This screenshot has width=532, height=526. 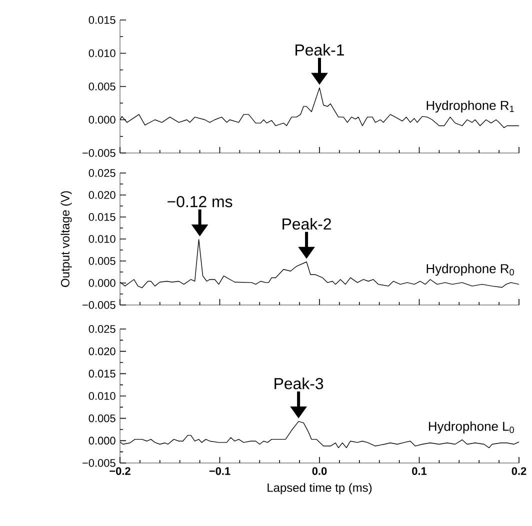 What do you see at coordinates (306, 224) in the screenshot?
I see `annotation: Peak-2` at bounding box center [306, 224].